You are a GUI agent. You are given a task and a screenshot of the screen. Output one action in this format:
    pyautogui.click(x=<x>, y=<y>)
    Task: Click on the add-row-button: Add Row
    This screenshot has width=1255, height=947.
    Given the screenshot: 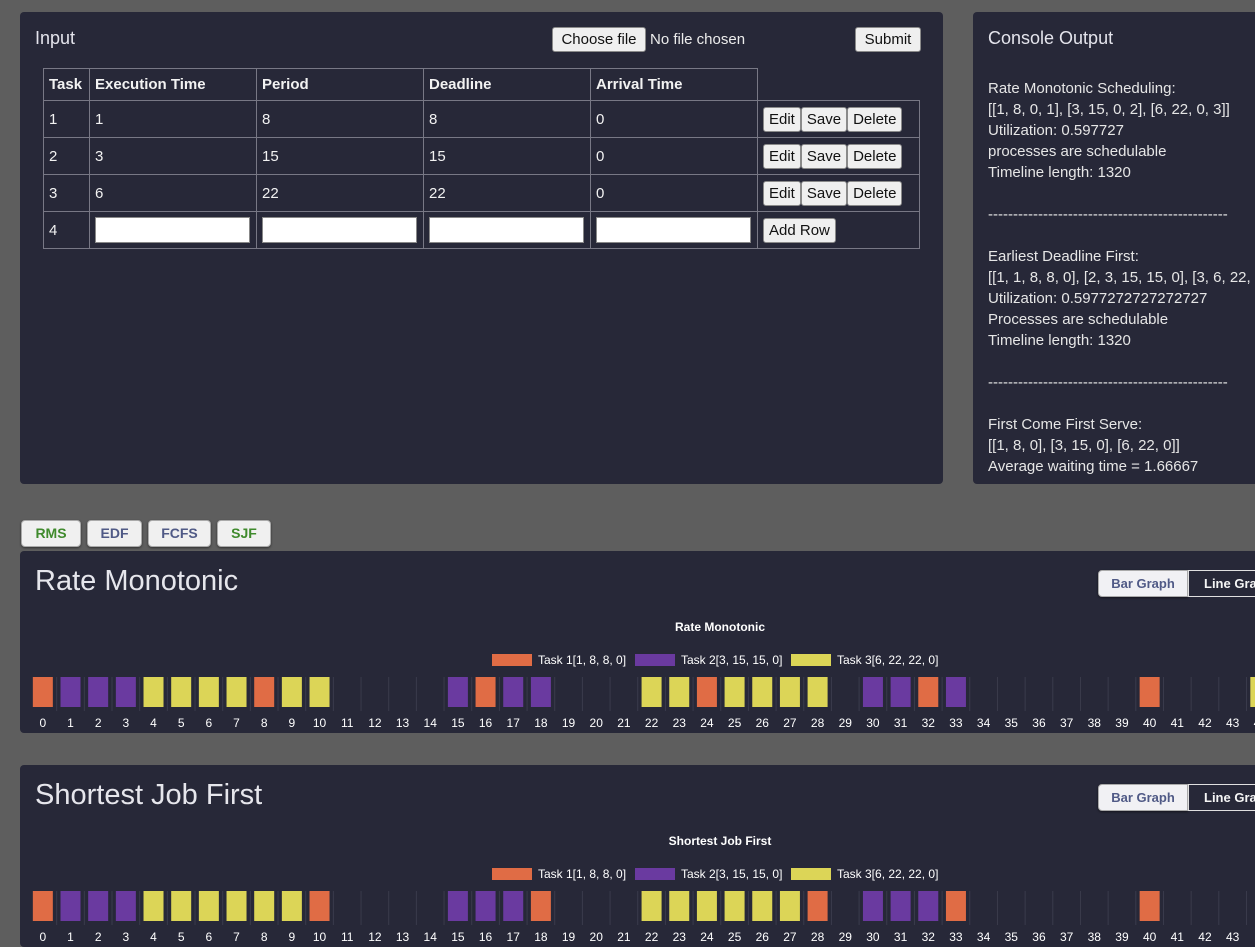 What is the action you would take?
    pyautogui.click(x=799, y=230)
    